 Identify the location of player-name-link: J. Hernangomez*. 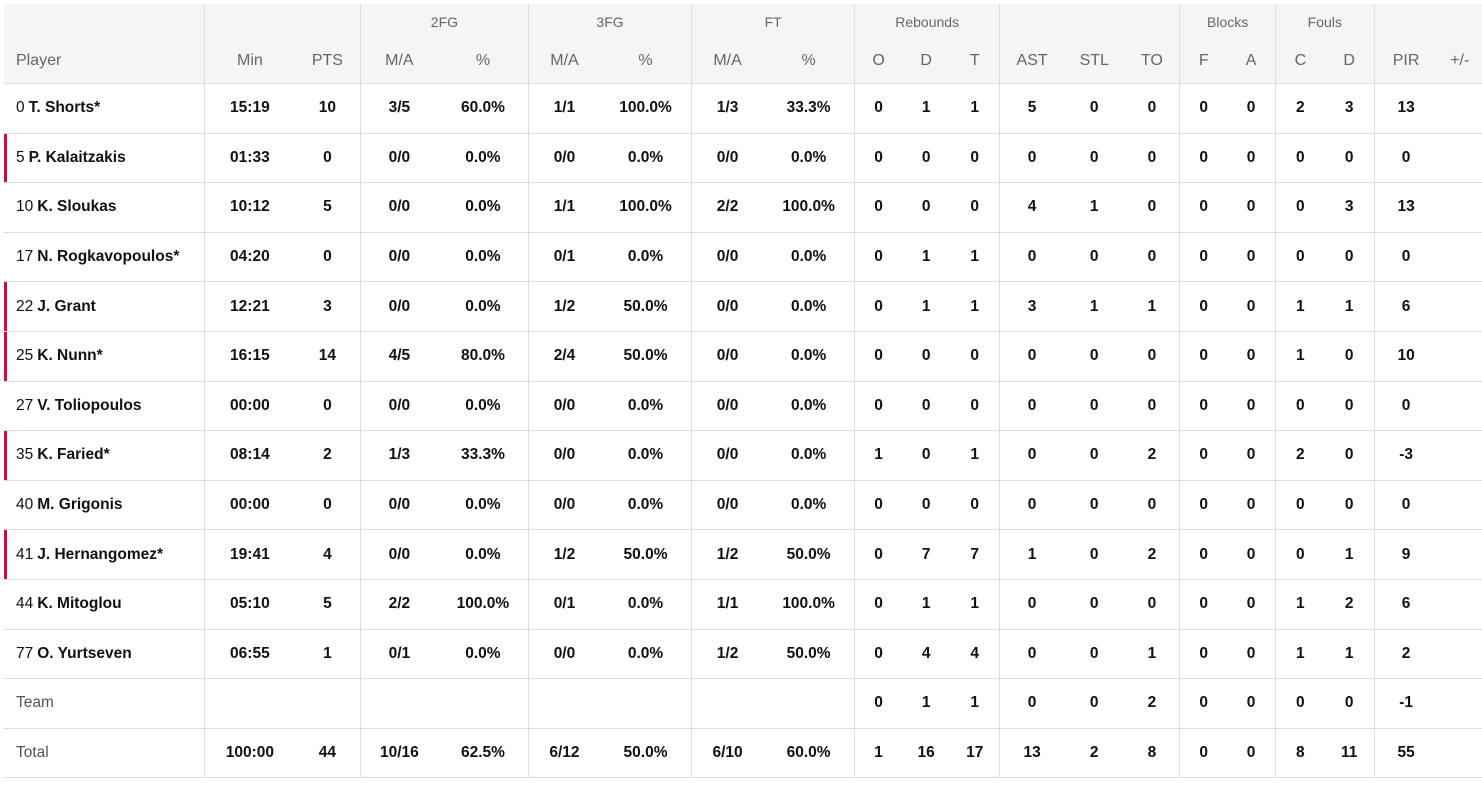
(100, 554).